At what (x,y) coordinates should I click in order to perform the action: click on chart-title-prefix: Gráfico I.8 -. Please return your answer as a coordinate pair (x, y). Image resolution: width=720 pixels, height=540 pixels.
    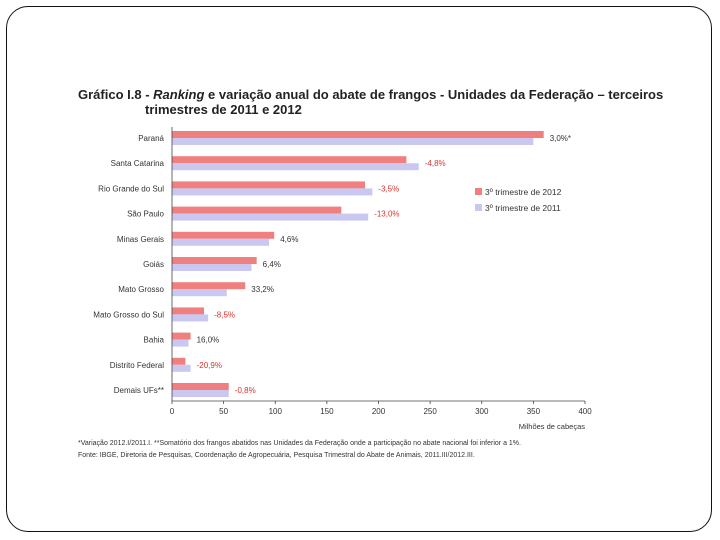
    Looking at the image, I should click on (116, 94).